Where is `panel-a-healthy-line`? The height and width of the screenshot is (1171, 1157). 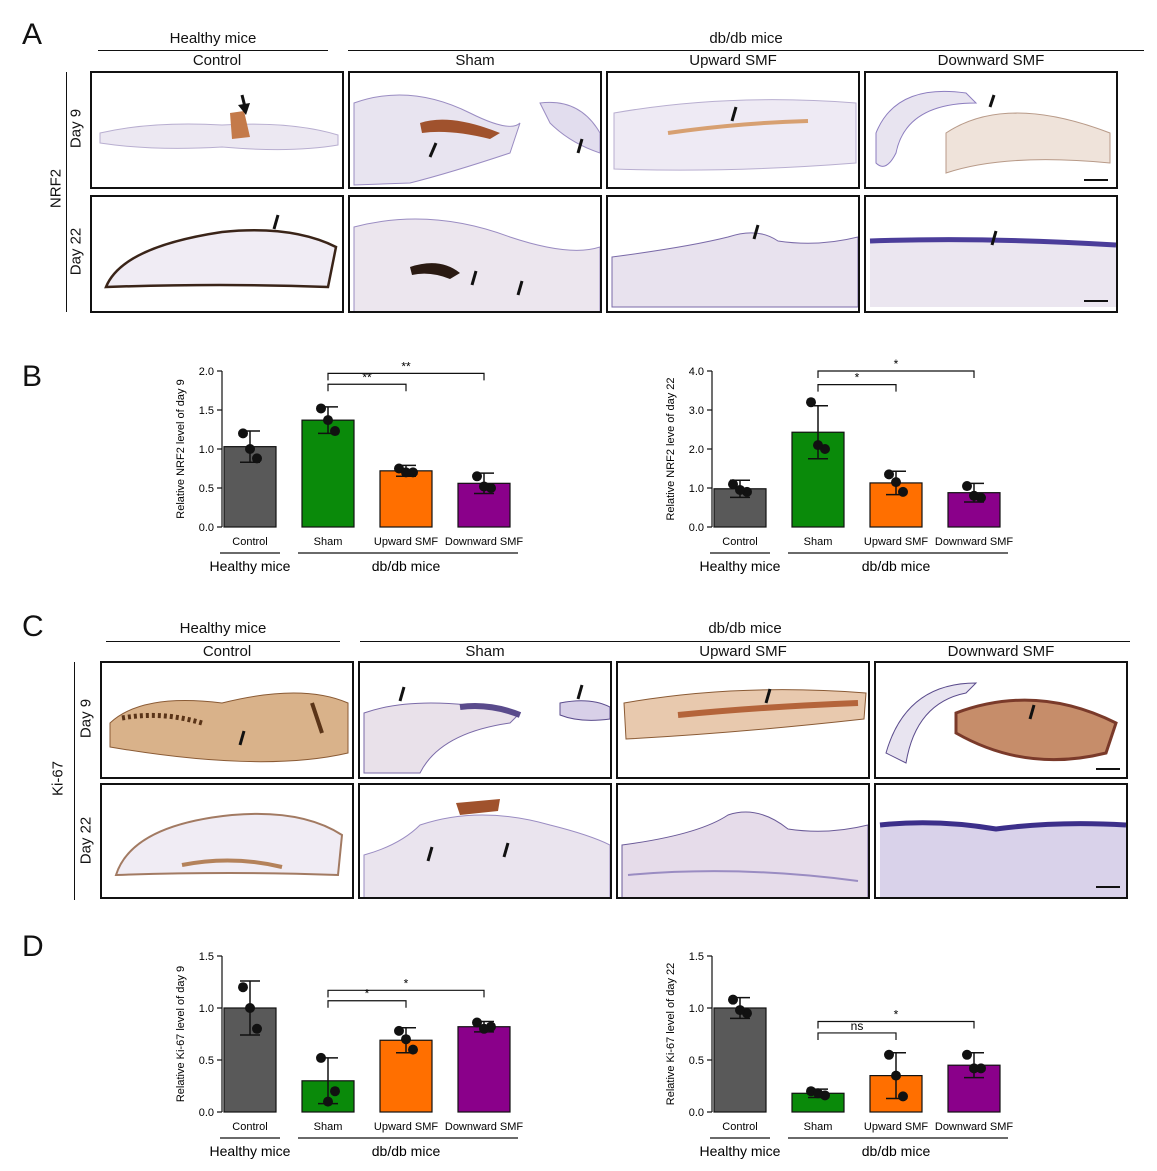
panel-a-healthy-line is located at coordinates (213, 50).